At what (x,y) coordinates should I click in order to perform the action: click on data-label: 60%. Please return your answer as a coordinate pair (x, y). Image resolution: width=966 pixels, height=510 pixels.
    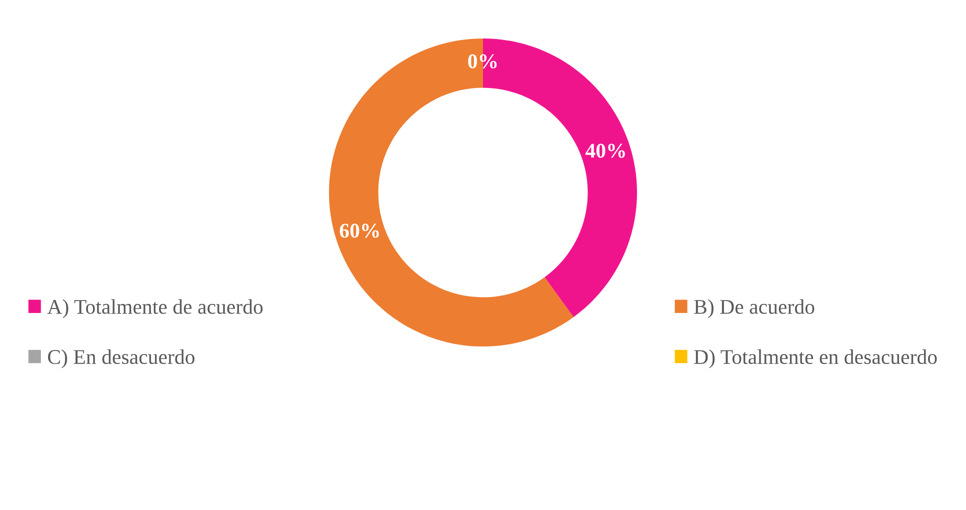
    Looking at the image, I should click on (359, 231).